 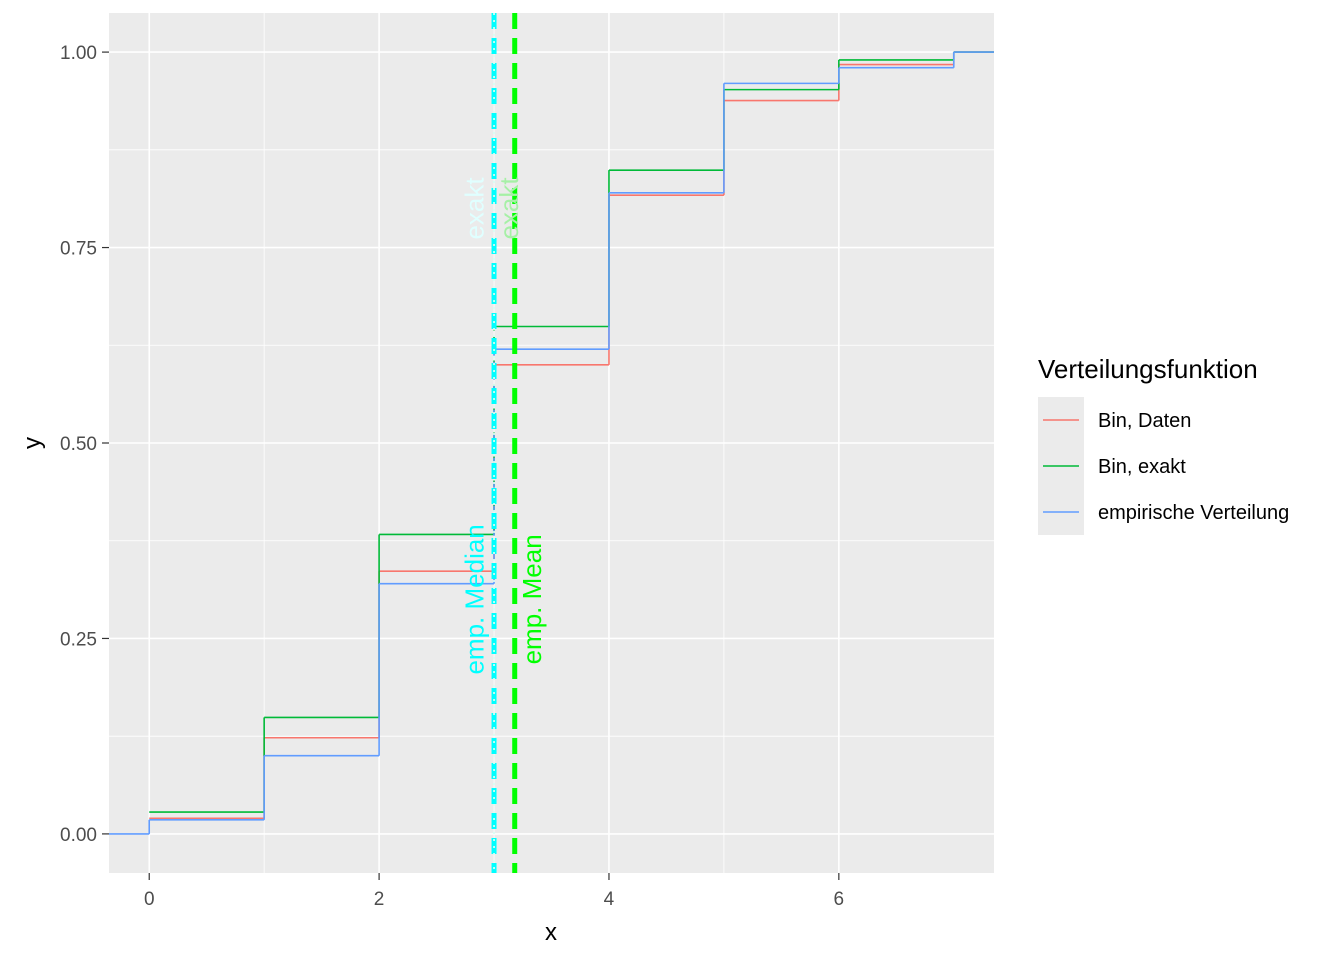 What do you see at coordinates (1193, 513) in the screenshot?
I see `legend-item-label: empirische Verteilung` at bounding box center [1193, 513].